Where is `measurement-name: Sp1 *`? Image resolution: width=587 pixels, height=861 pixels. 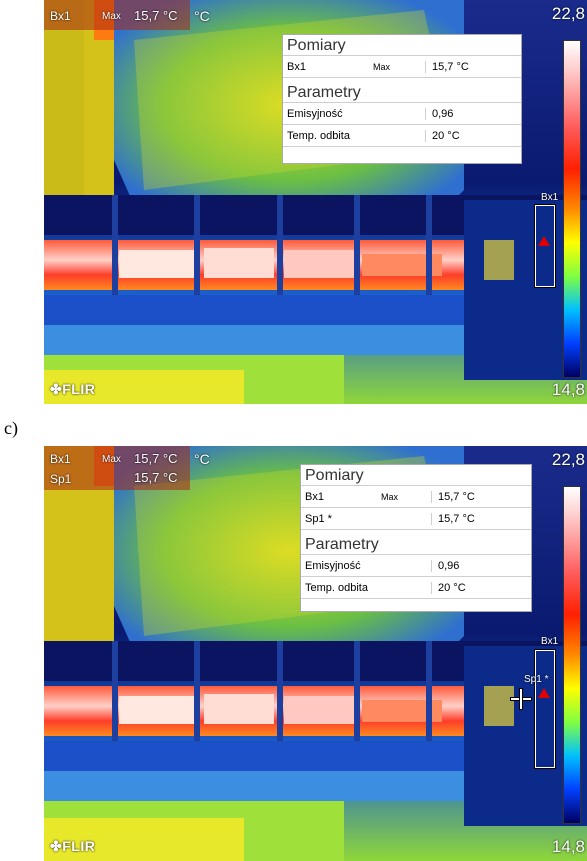 measurement-name: Sp1 * is located at coordinates (318, 518).